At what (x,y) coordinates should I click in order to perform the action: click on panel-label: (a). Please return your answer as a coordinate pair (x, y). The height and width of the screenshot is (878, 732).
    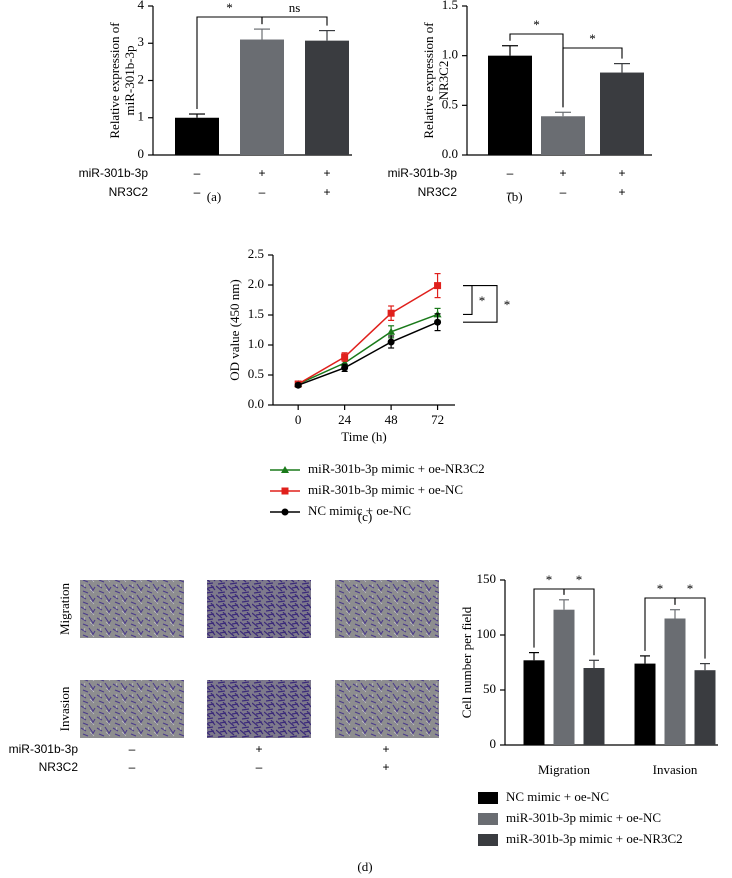
    Looking at the image, I should click on (214, 196).